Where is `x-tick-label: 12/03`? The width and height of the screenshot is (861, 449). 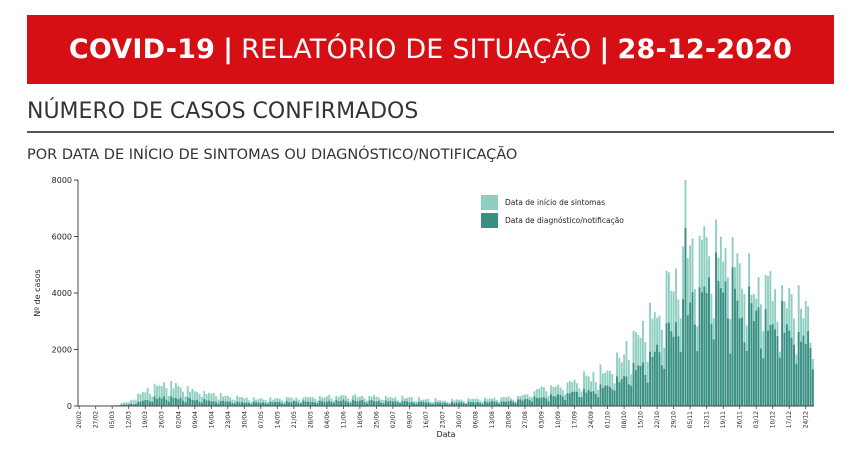 x-tick-label: 12/03 is located at coordinates (129, 419).